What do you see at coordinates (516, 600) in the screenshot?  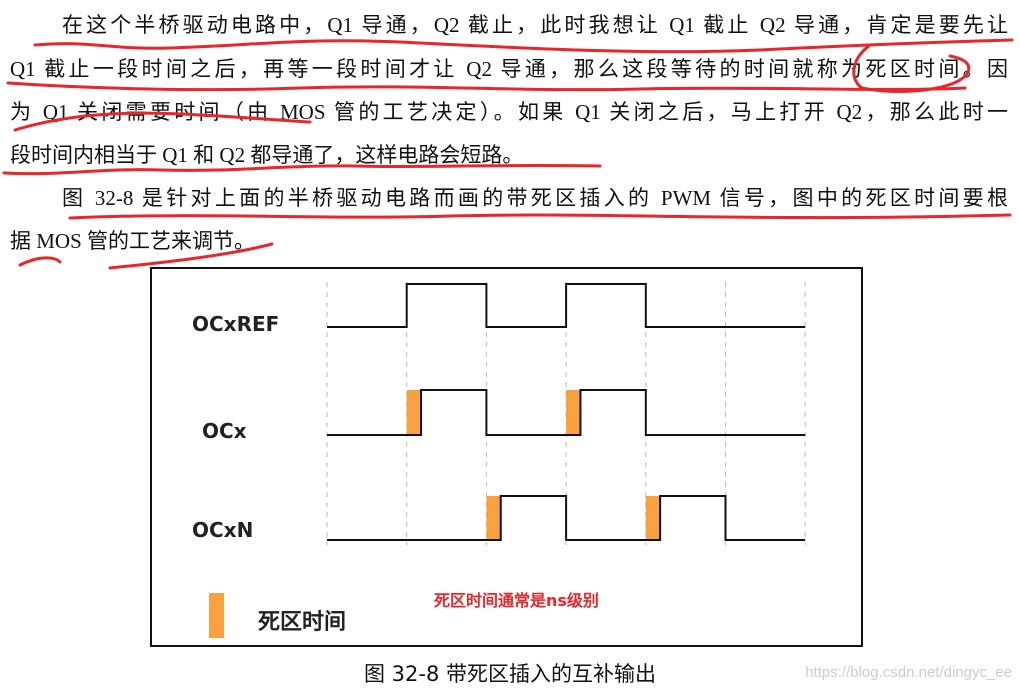 I see `red-annotation-note: 死区时间通常是ns级别` at bounding box center [516, 600].